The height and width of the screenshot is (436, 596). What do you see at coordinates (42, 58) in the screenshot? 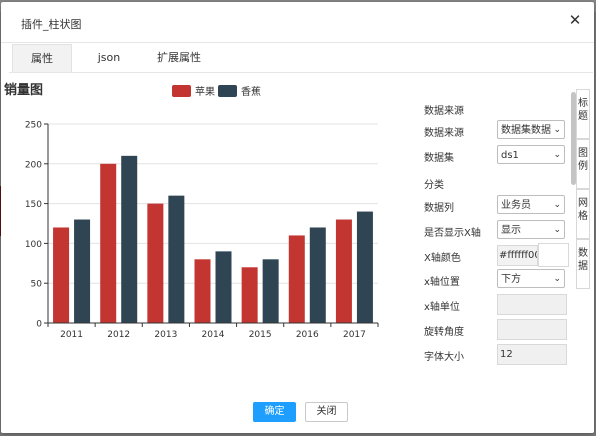
I see `tab-properties: 属性` at bounding box center [42, 58].